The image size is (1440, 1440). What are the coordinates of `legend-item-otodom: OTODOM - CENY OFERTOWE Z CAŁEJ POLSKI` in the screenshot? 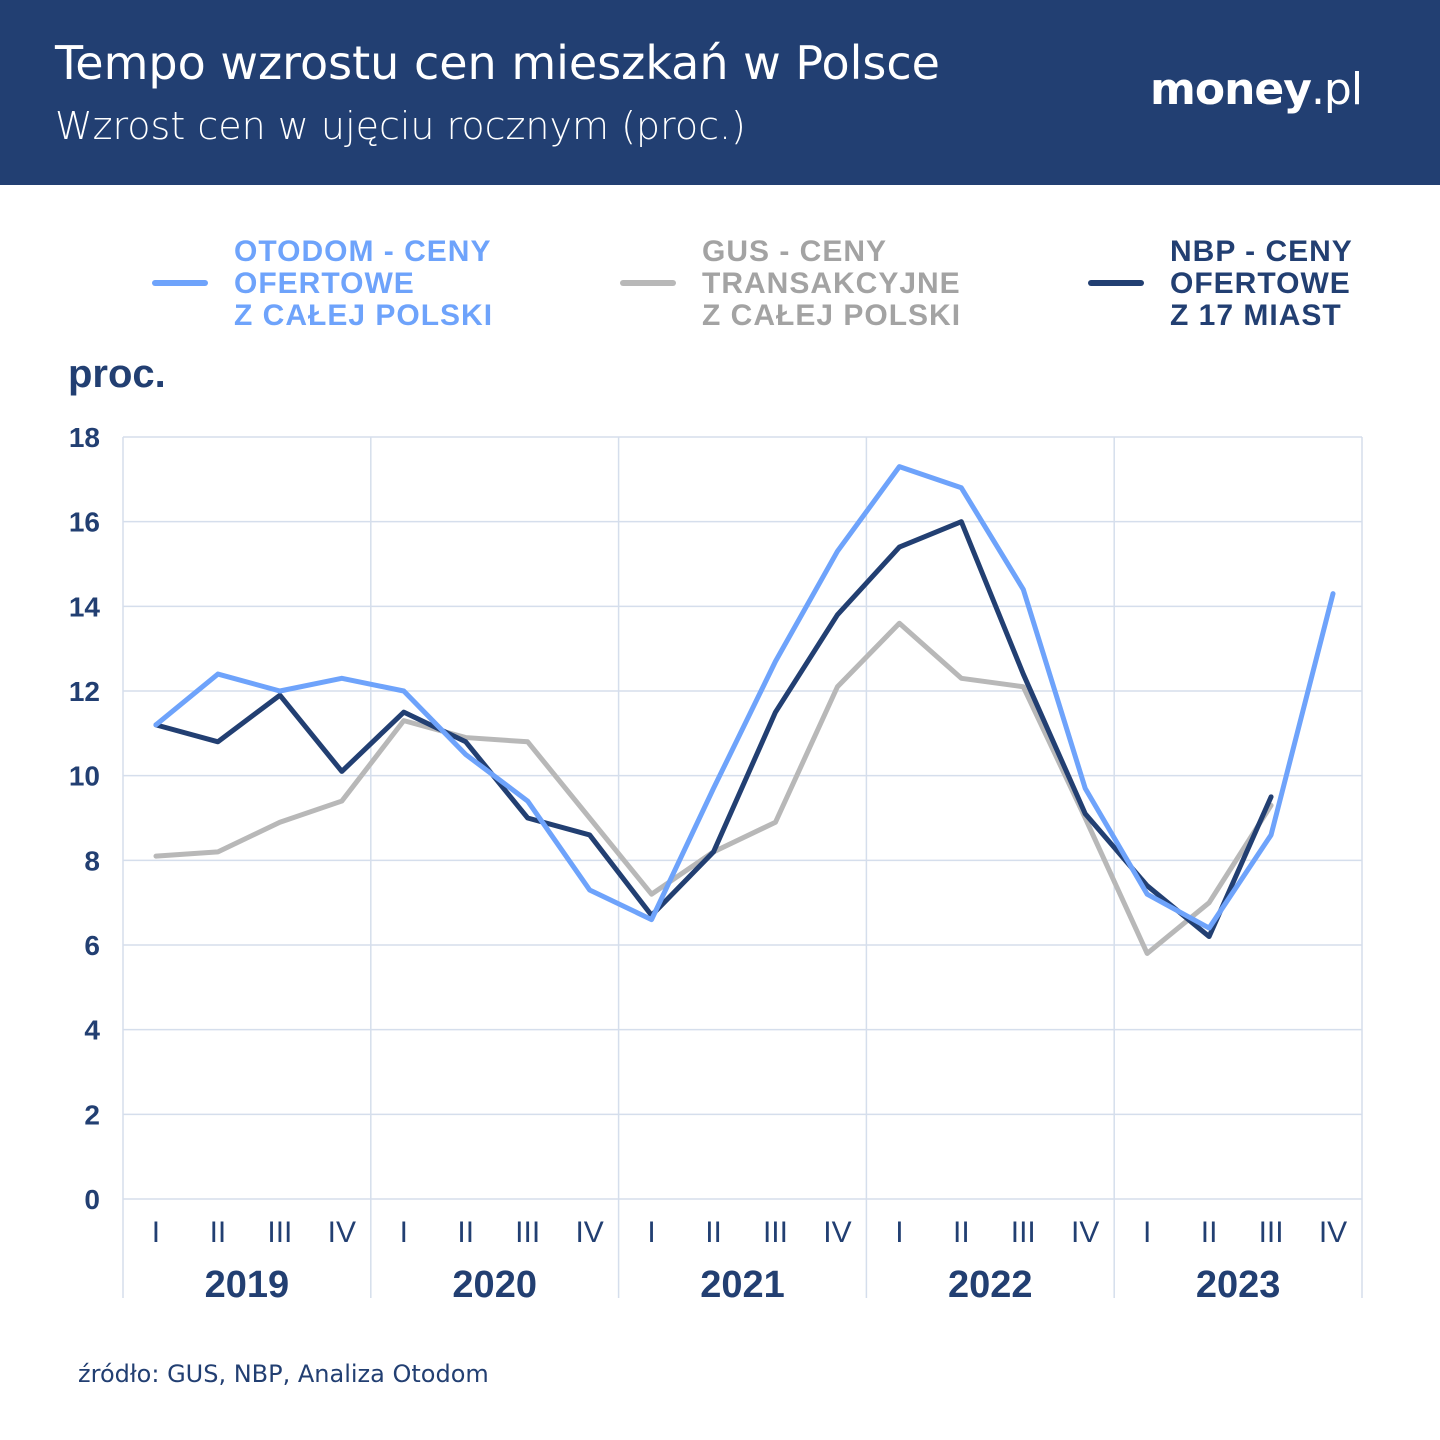 It's located at (323, 283).